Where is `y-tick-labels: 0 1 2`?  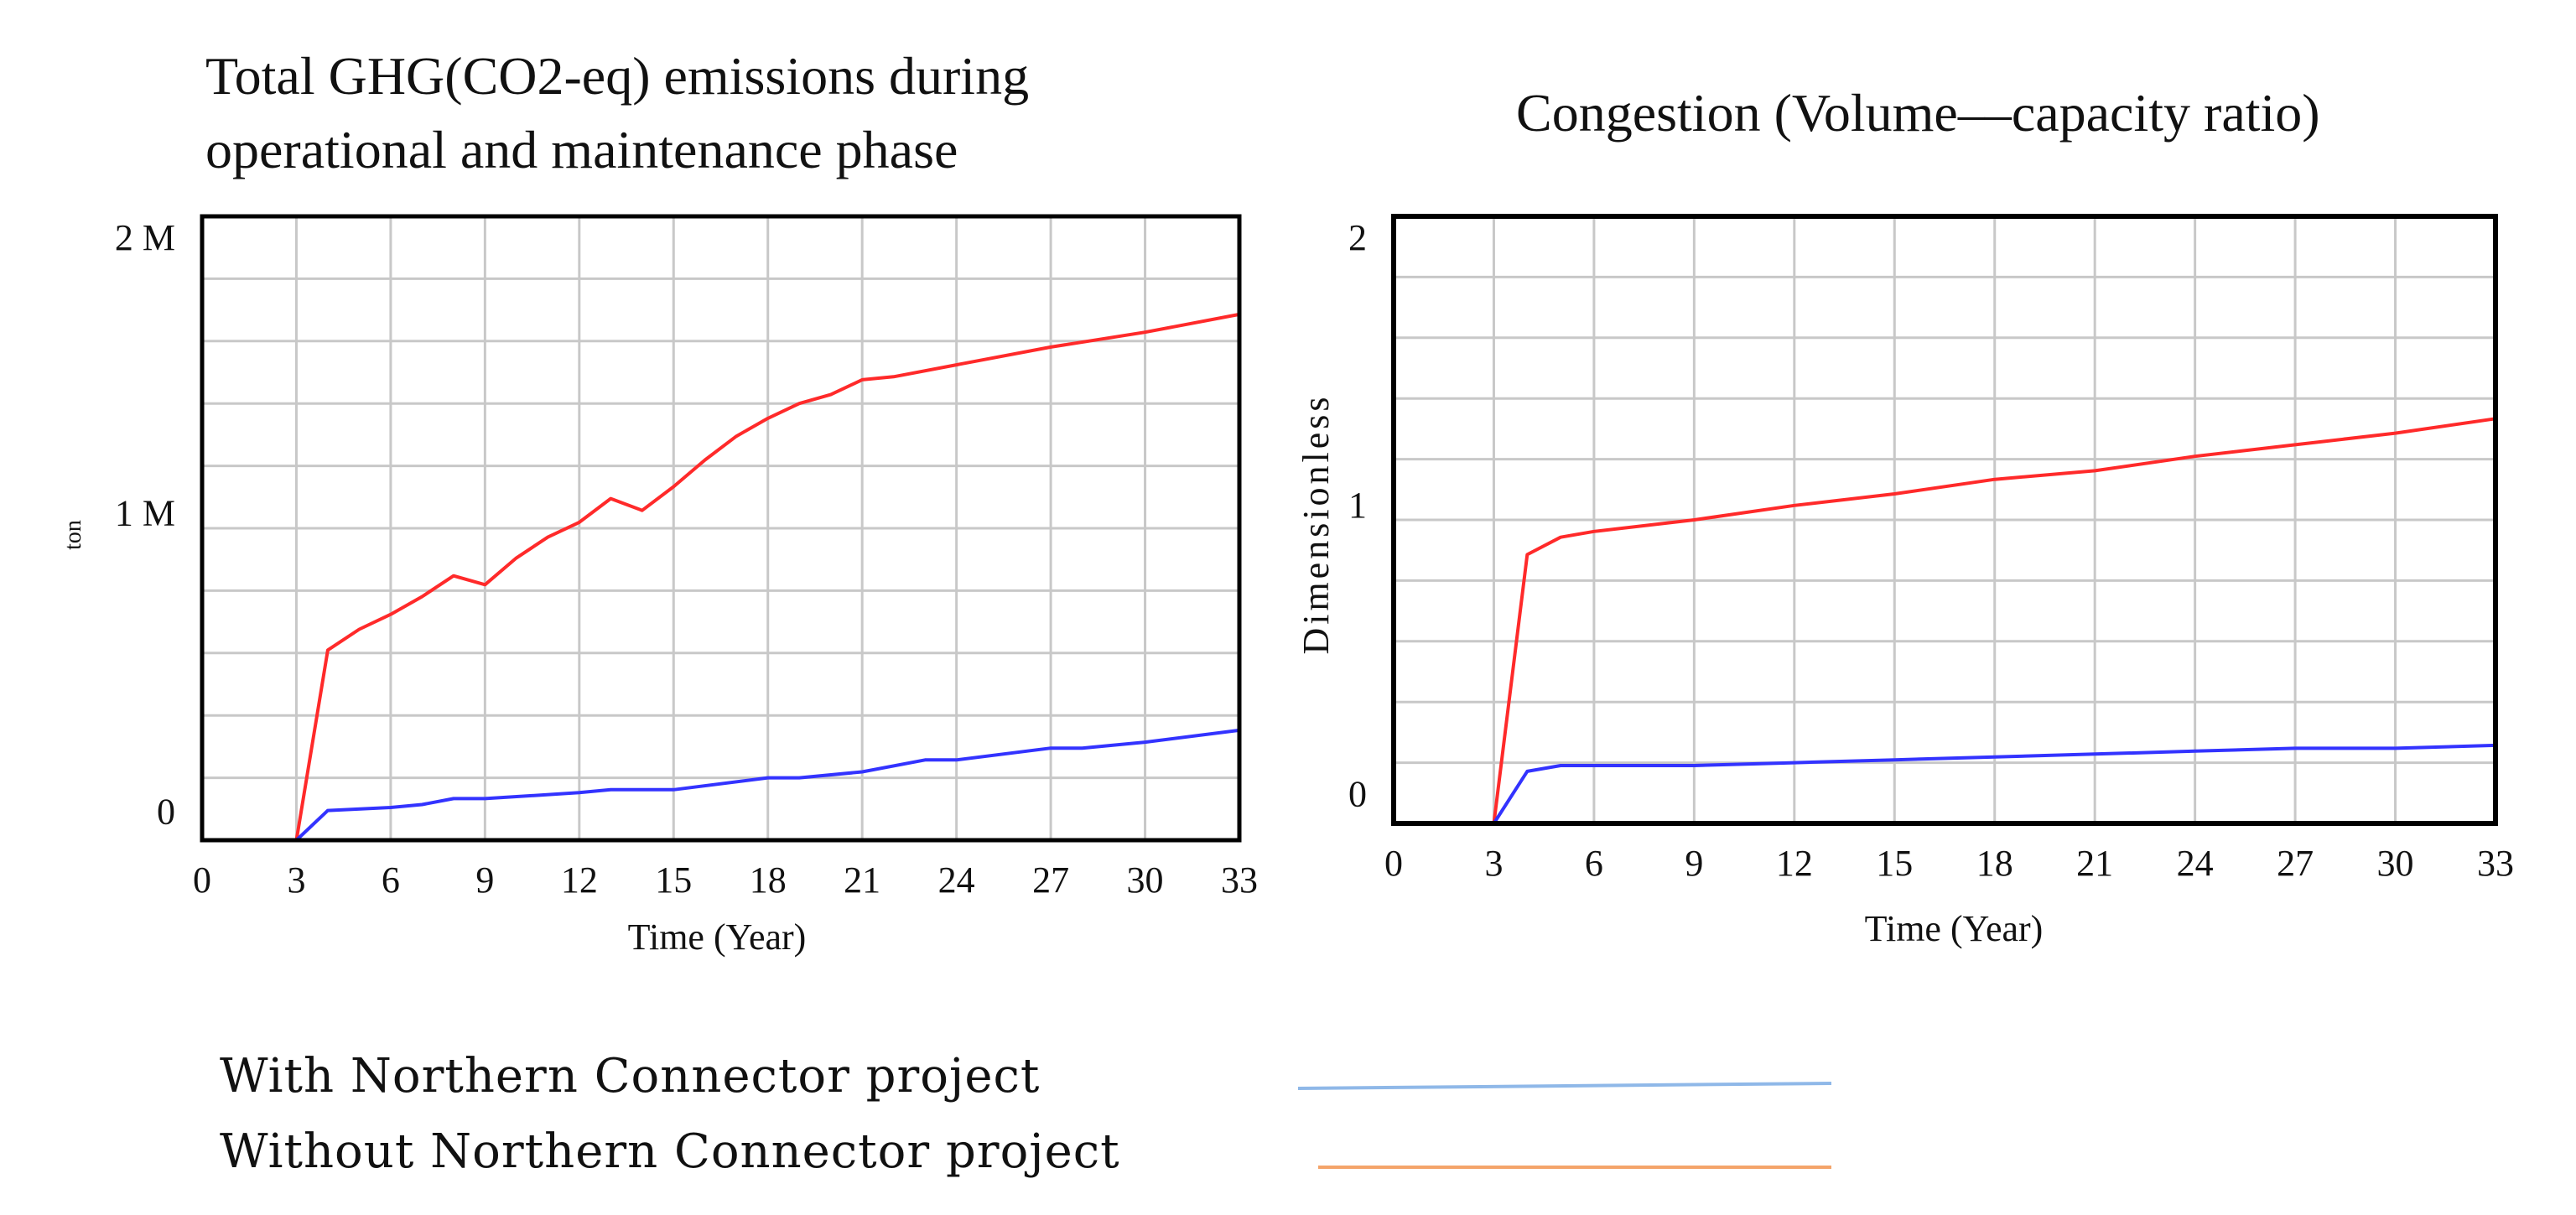
y-tick-labels: 0 1 2 is located at coordinates (1357, 516).